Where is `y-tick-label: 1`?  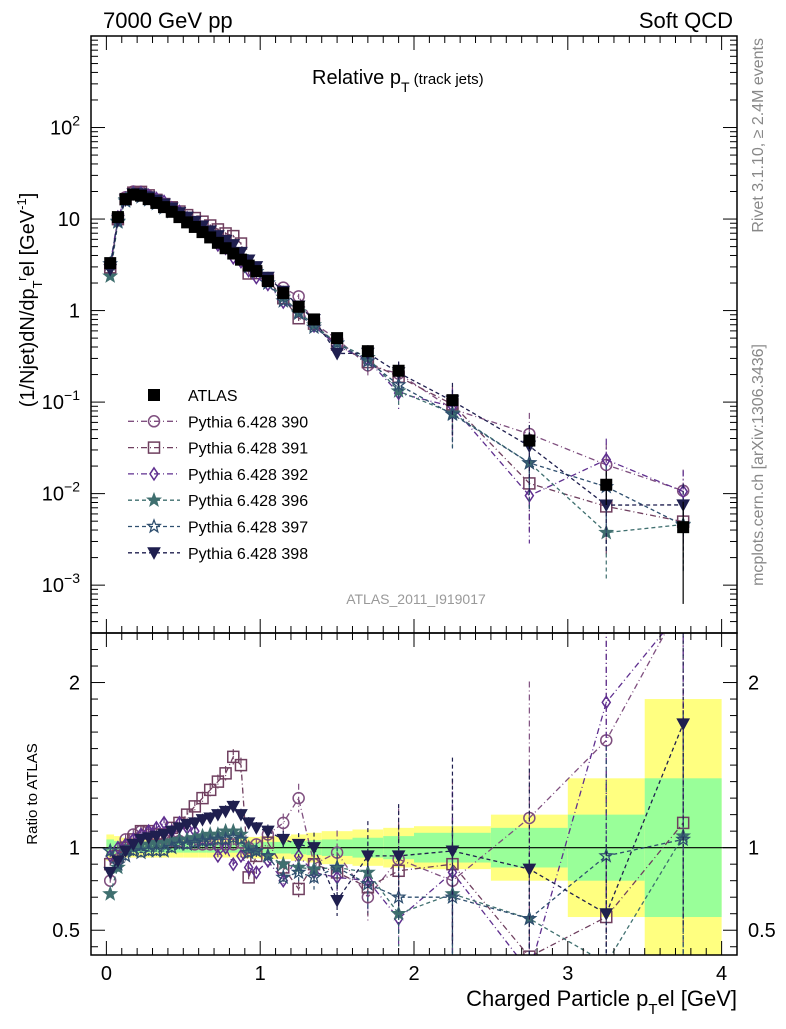 y-tick-label: 1 is located at coordinates (74, 312).